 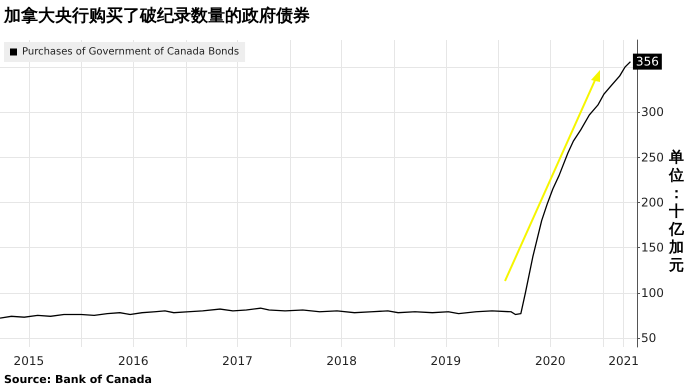 What do you see at coordinates (652, 112) in the screenshot?
I see `y-tick-label: 300` at bounding box center [652, 112].